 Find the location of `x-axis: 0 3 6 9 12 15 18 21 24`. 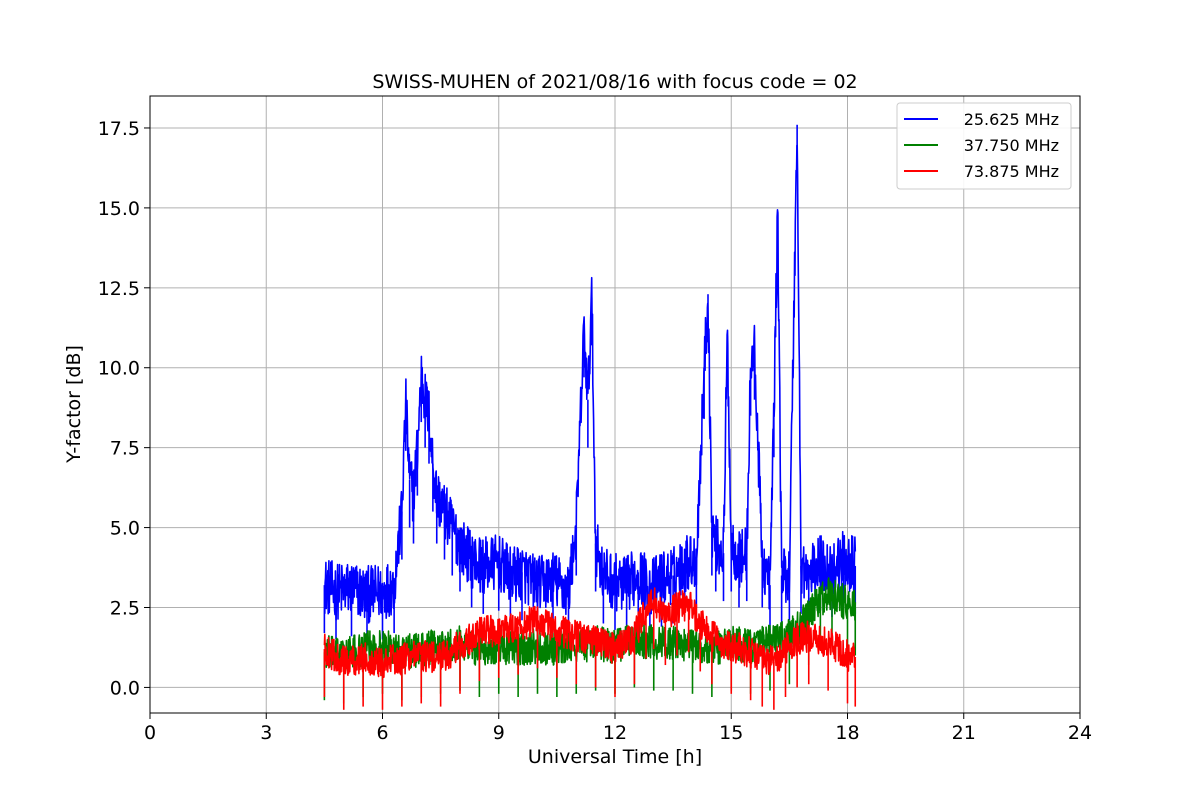

x-axis: 0 3 6 9 12 15 18 21 24 is located at coordinates (618, 728).